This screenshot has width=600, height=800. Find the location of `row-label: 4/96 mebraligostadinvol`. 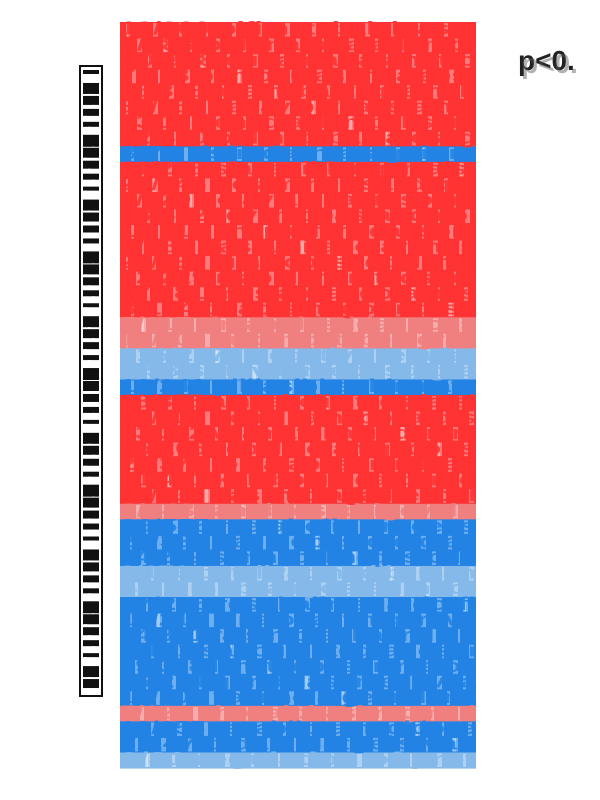

row-label: 4/96 mebraligostadinvol is located at coordinates (298, 588).